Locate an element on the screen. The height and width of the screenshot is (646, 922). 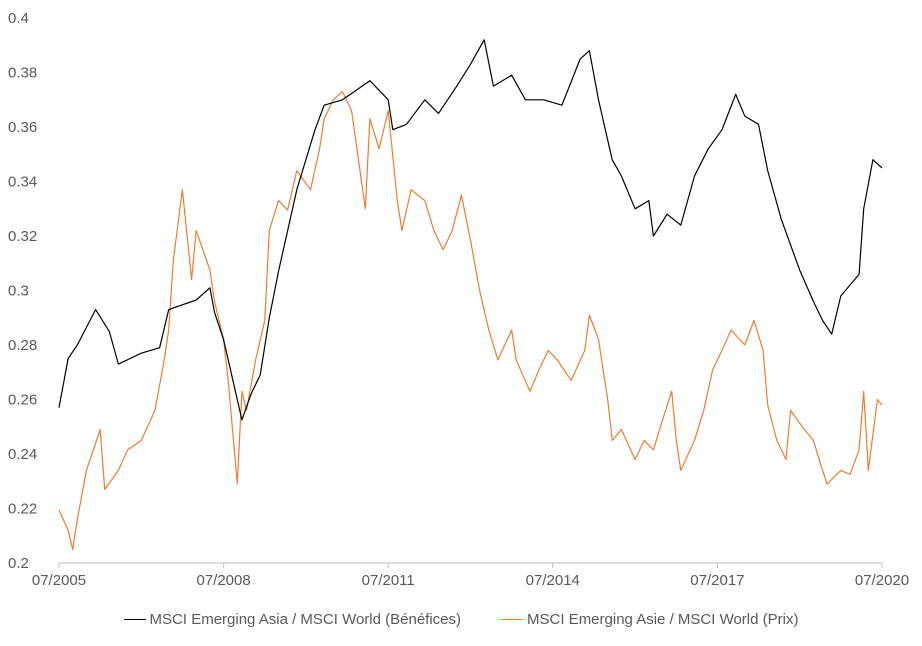
y-tick-label: 0.26 is located at coordinates (22, 400).